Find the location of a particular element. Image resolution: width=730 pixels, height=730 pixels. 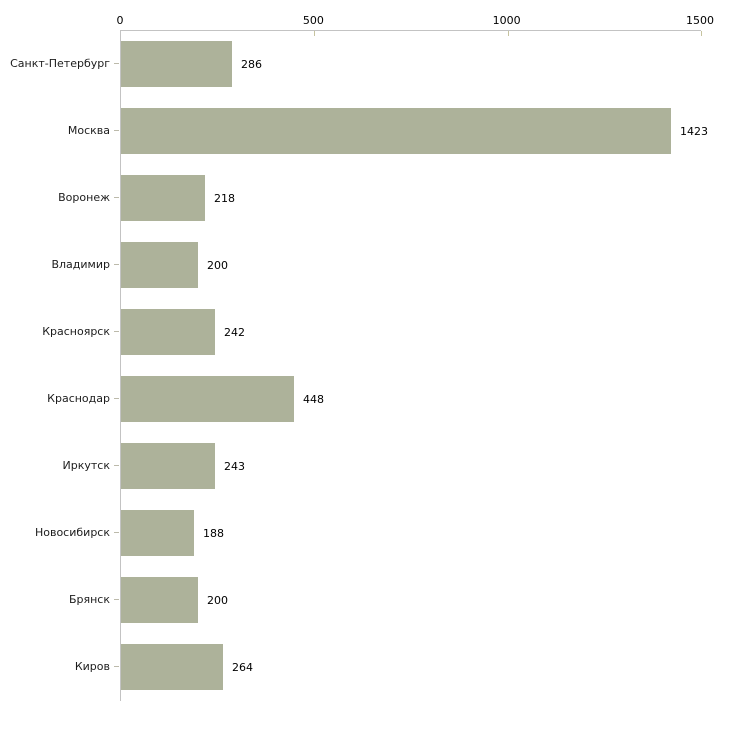

category-label: Воронеж is located at coordinates (84, 197).